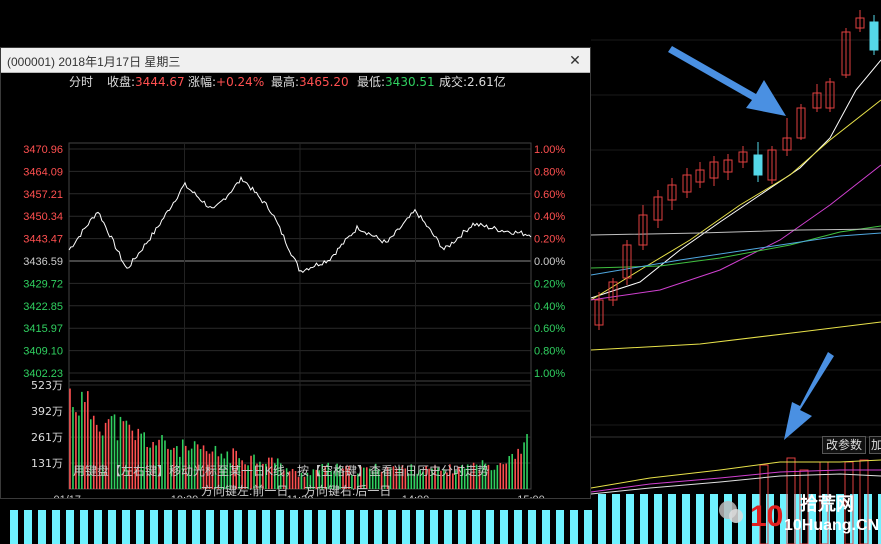  What do you see at coordinates (300, 224) in the screenshot?
I see `price-line` at bounding box center [300, 224].